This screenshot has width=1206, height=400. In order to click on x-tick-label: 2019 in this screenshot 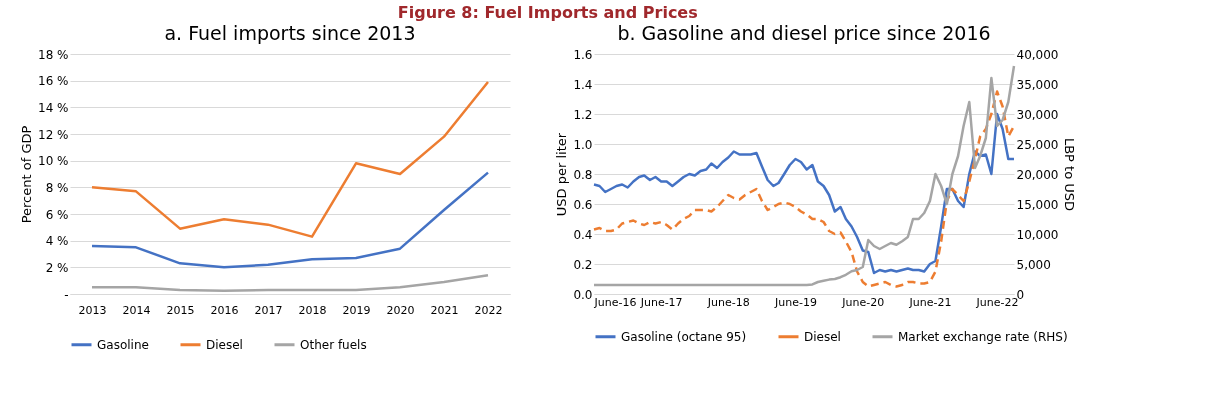, I will do `click(356, 310)`.